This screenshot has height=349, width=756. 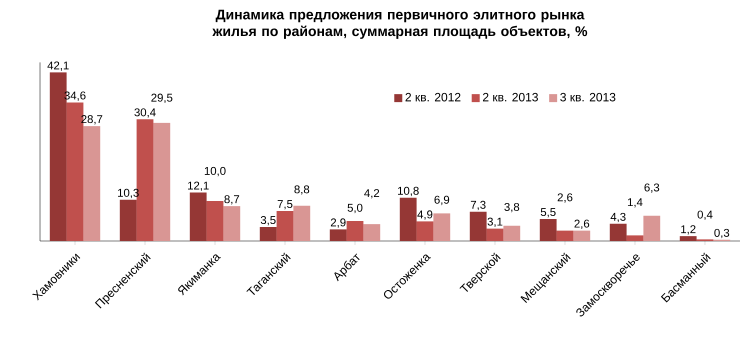 I want to click on data-label: 0,3, so click(x=722, y=233).